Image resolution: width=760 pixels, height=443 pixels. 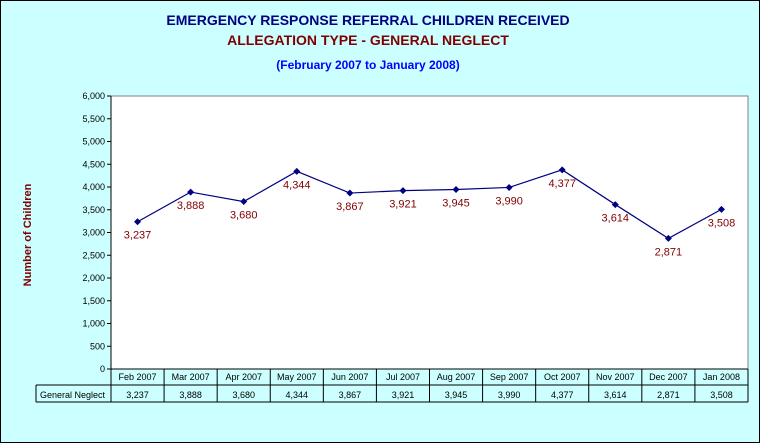 What do you see at coordinates (456, 377) in the screenshot?
I see `x-tick-label: Aug 2007` at bounding box center [456, 377].